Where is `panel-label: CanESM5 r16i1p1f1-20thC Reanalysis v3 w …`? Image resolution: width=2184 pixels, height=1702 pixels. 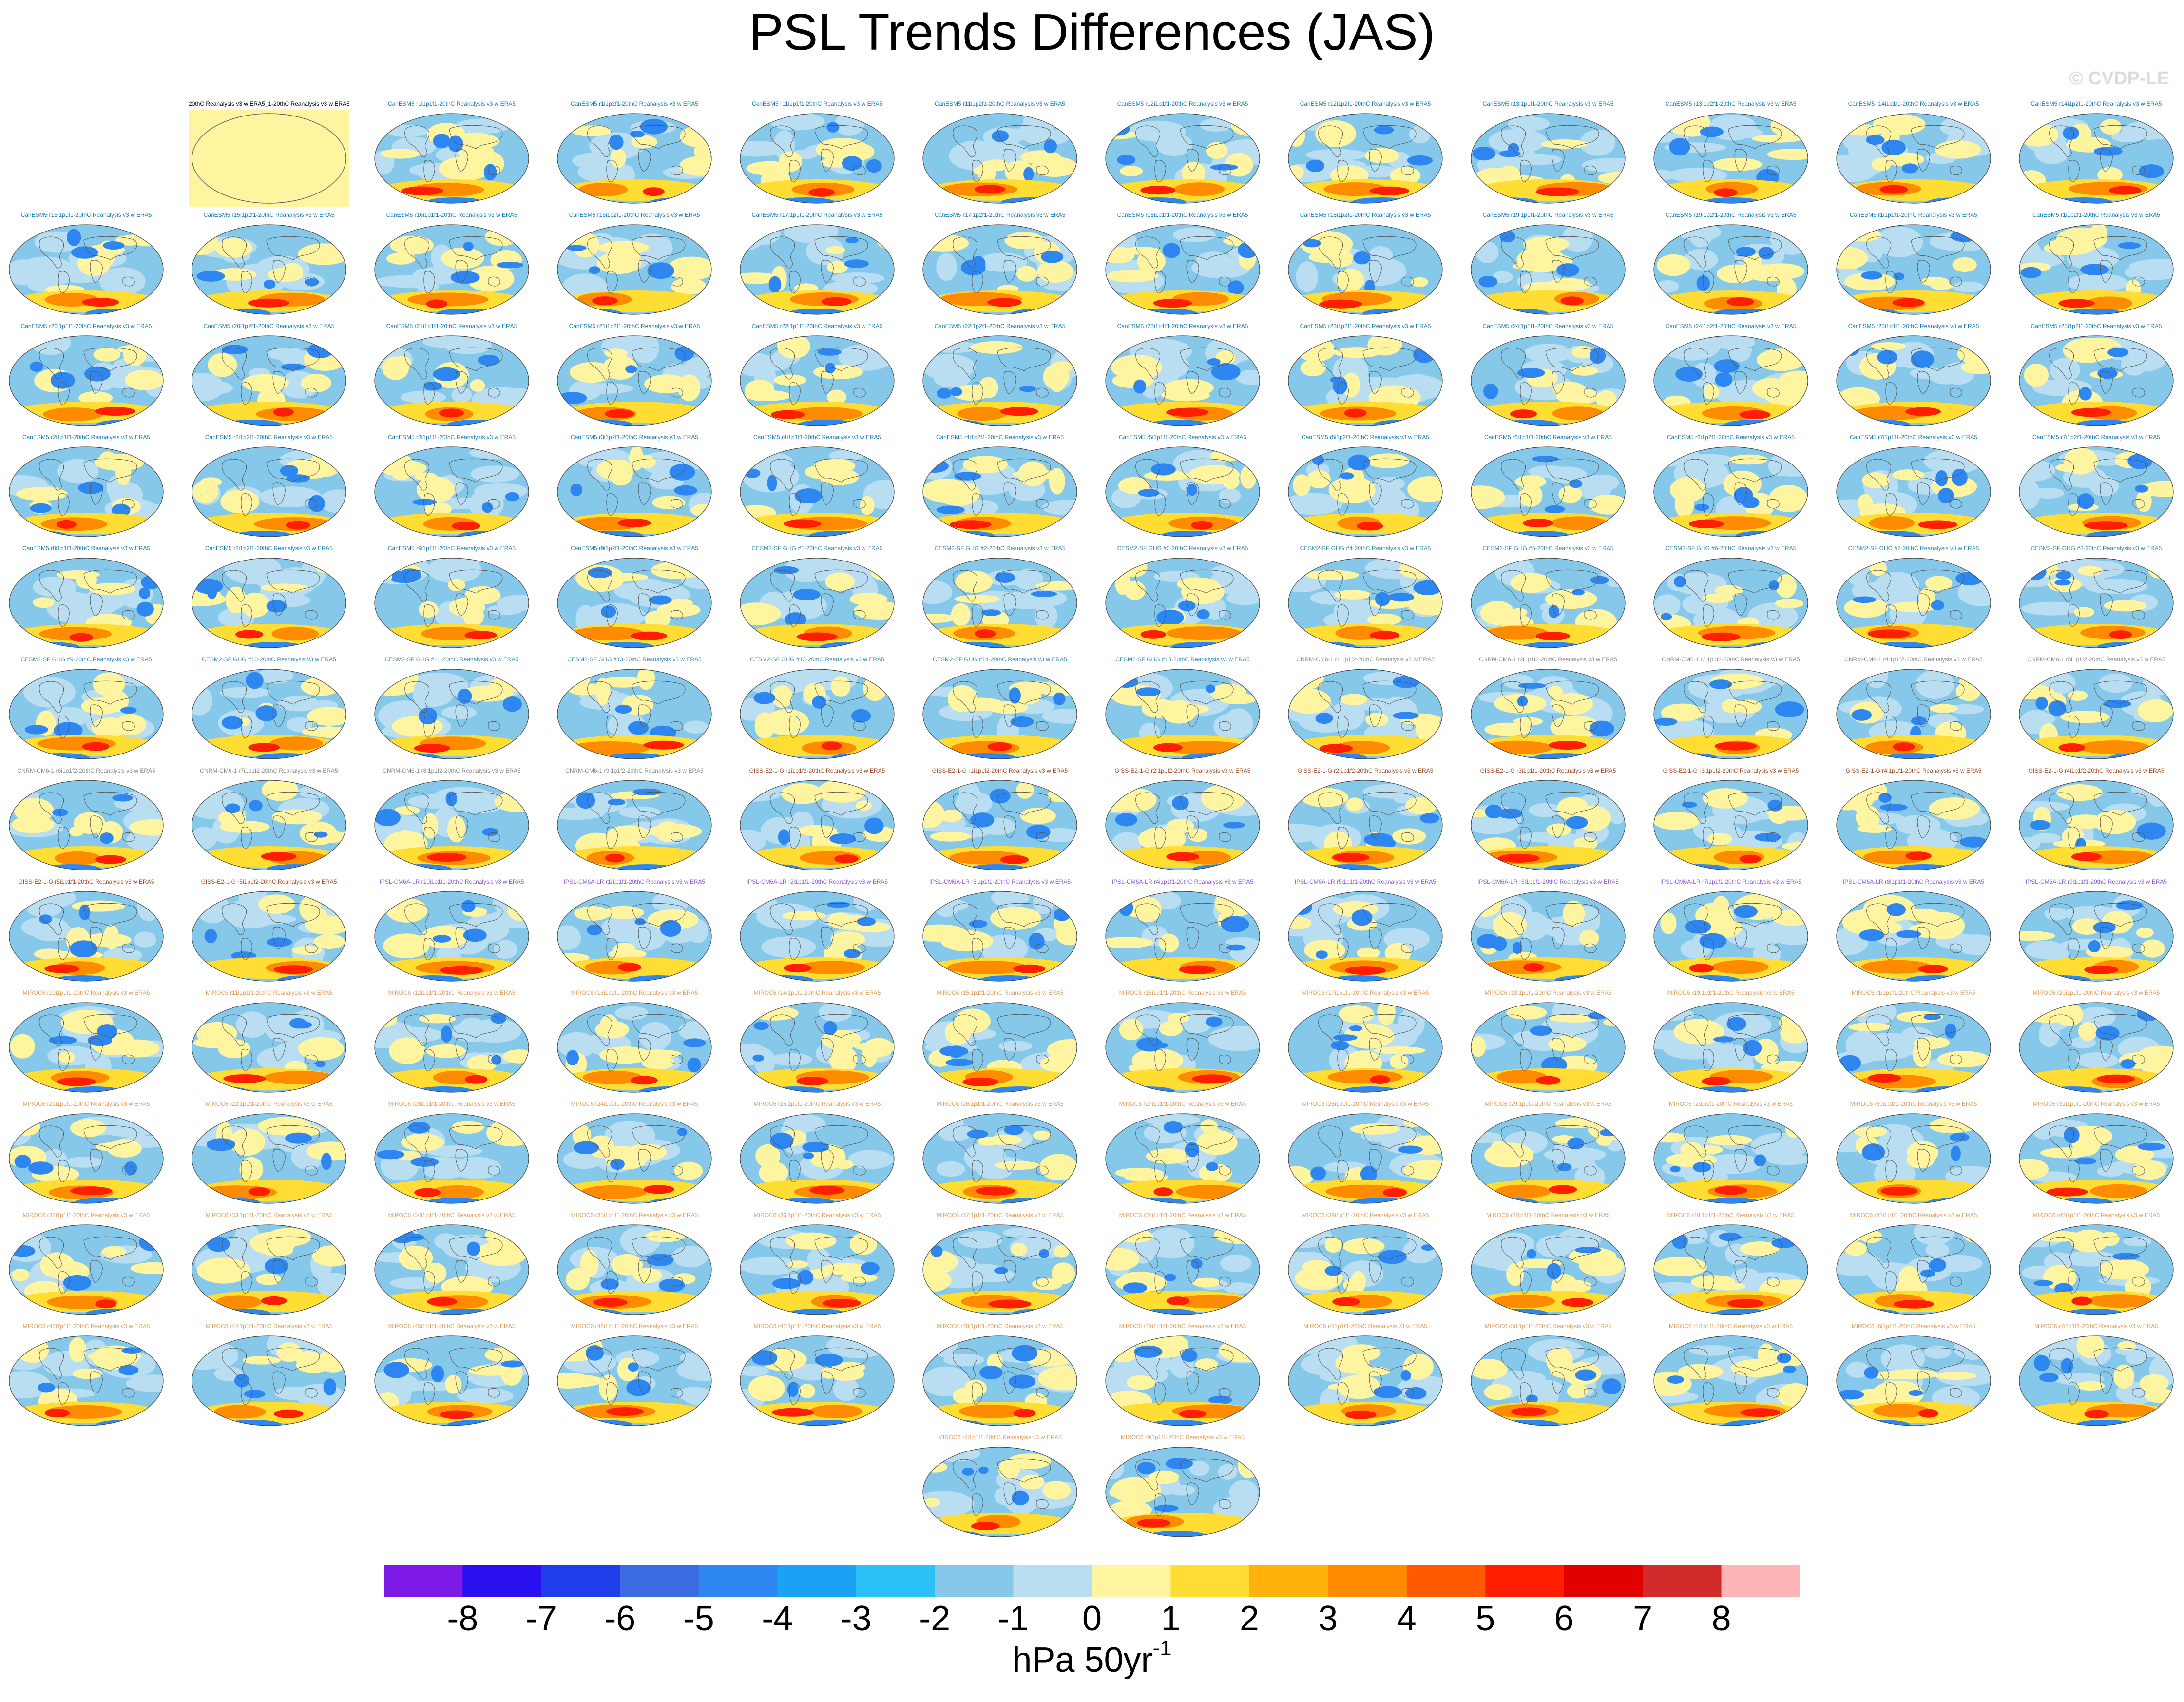 panel-label: CanESM5 r16i1p1f1-20thC Reanalysis v3 w … is located at coordinates (451, 215).